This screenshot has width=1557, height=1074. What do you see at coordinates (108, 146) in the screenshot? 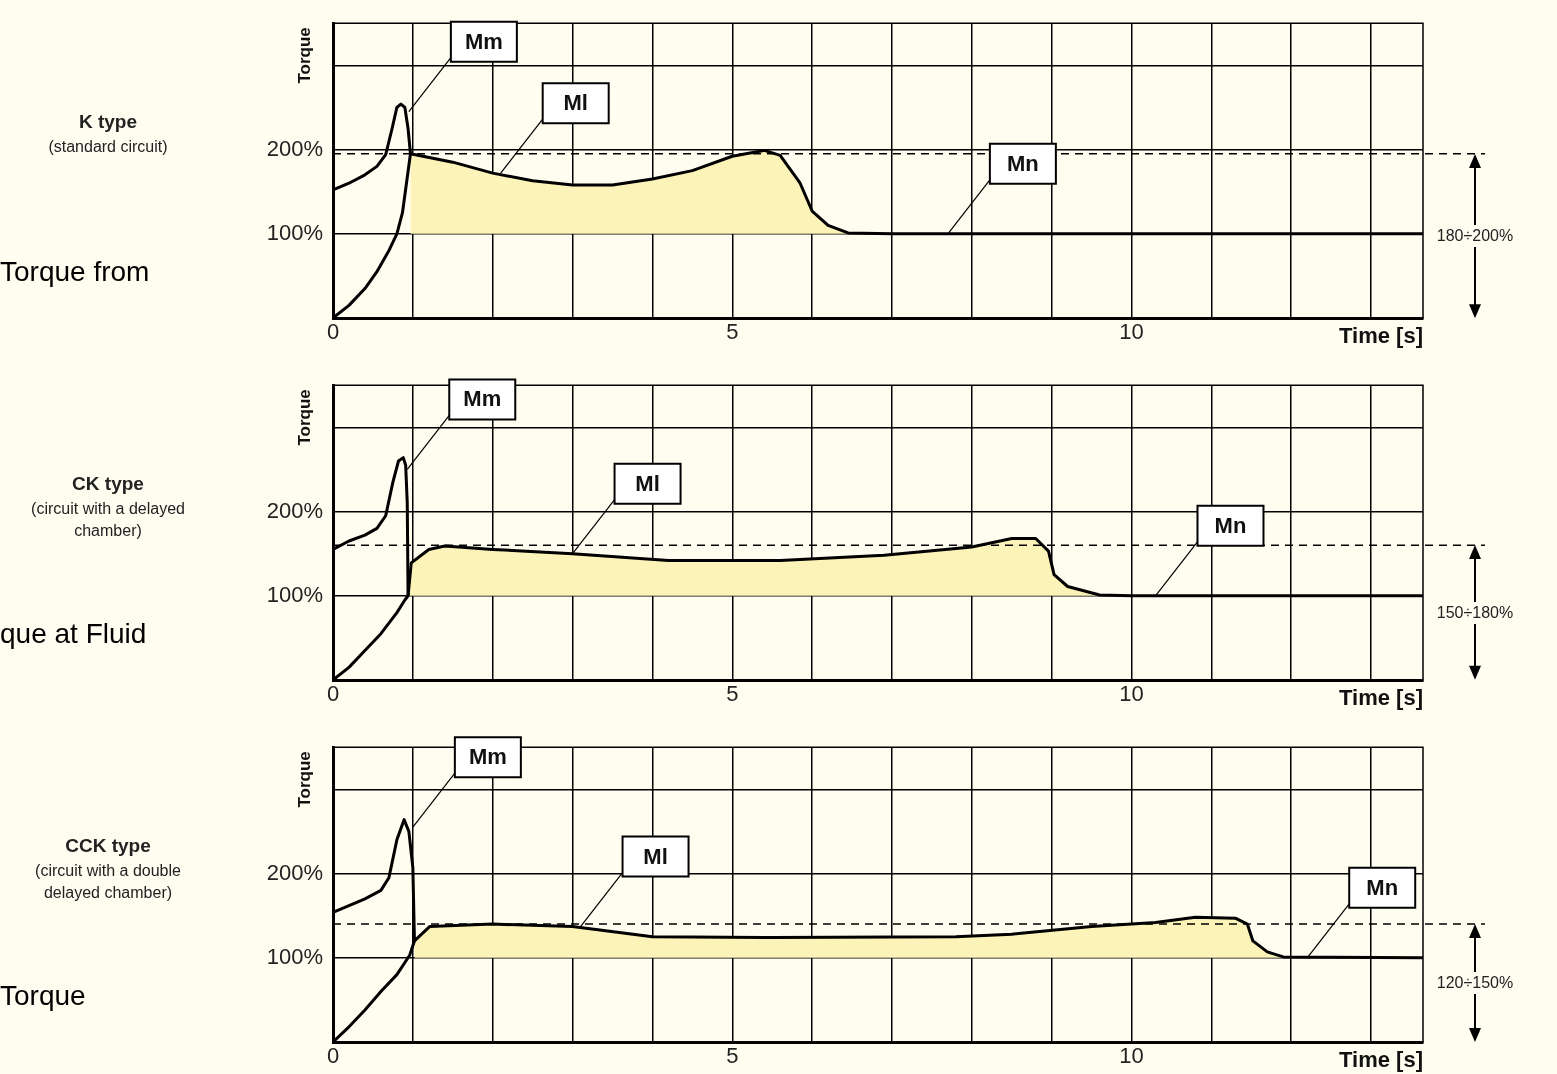
I see `text: (standard circuit)` at bounding box center [108, 146].